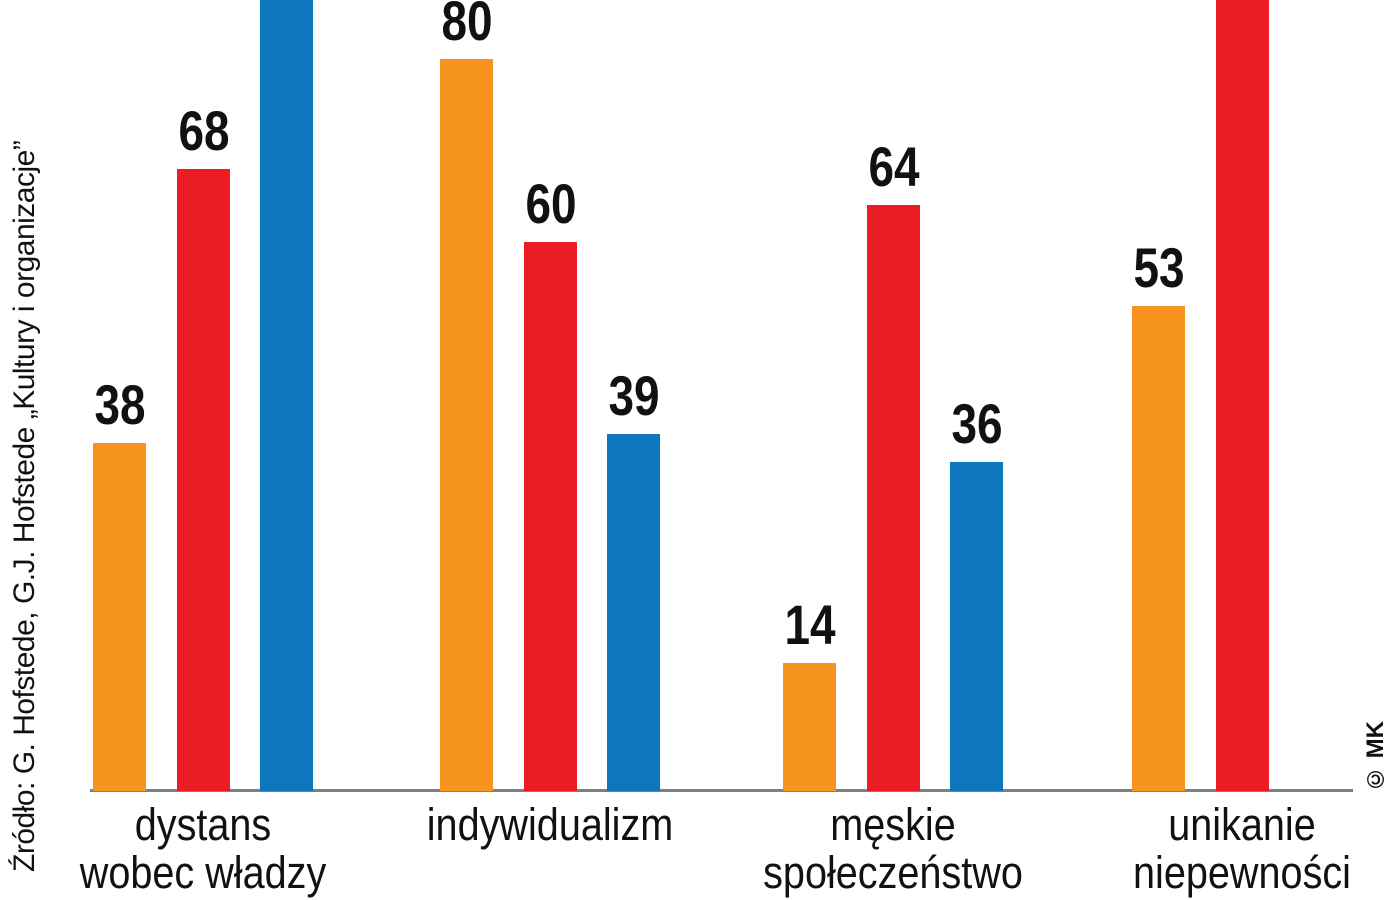  Describe the element at coordinates (721, 790) in the screenshot. I see `x-axis-line` at that location.